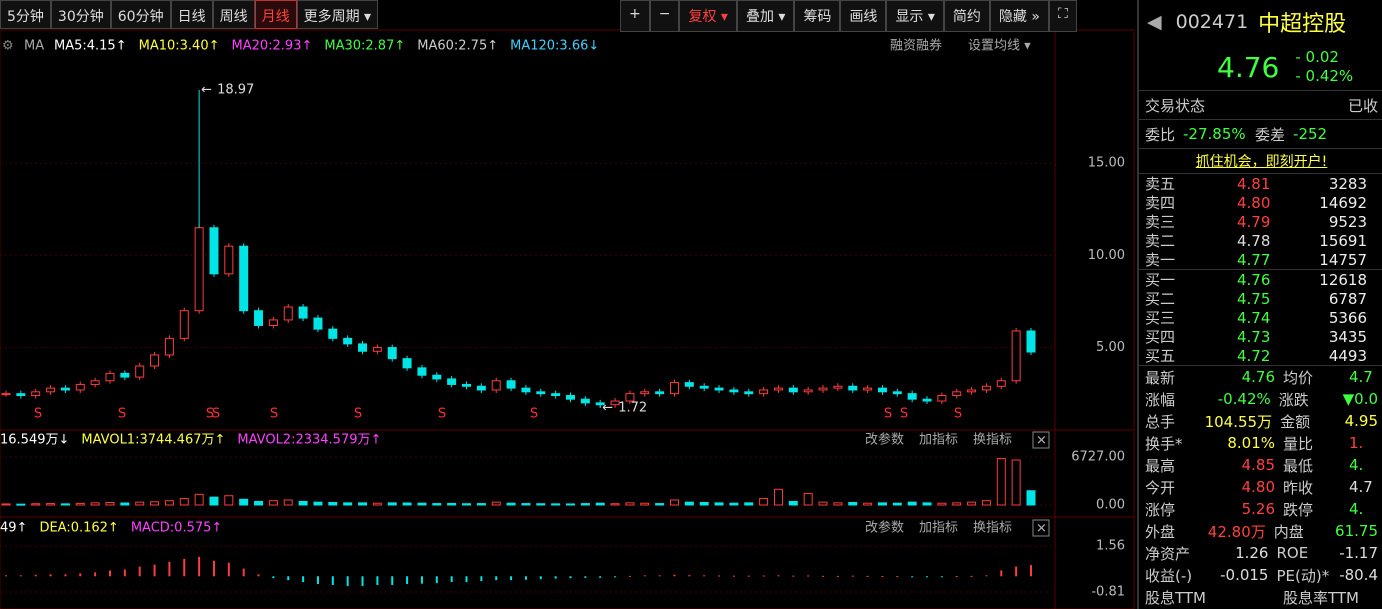 The image size is (1382, 609). Describe the element at coordinates (1356, 443) in the screenshot. I see `stat-value: 1.` at that location.